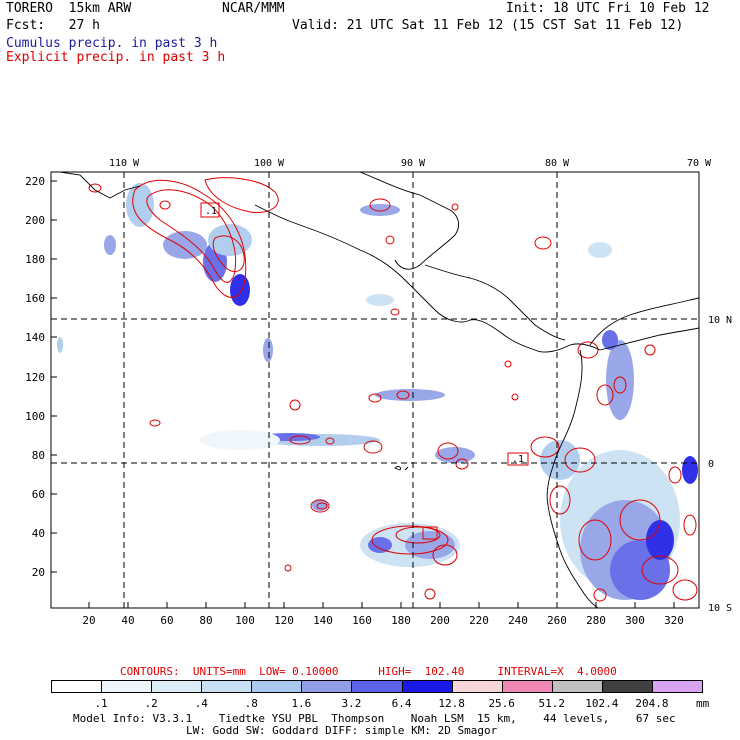 This screenshot has width=740, height=740. What do you see at coordinates (351, 703) in the screenshot?
I see `color-bar-label: 3.2` at bounding box center [351, 703].